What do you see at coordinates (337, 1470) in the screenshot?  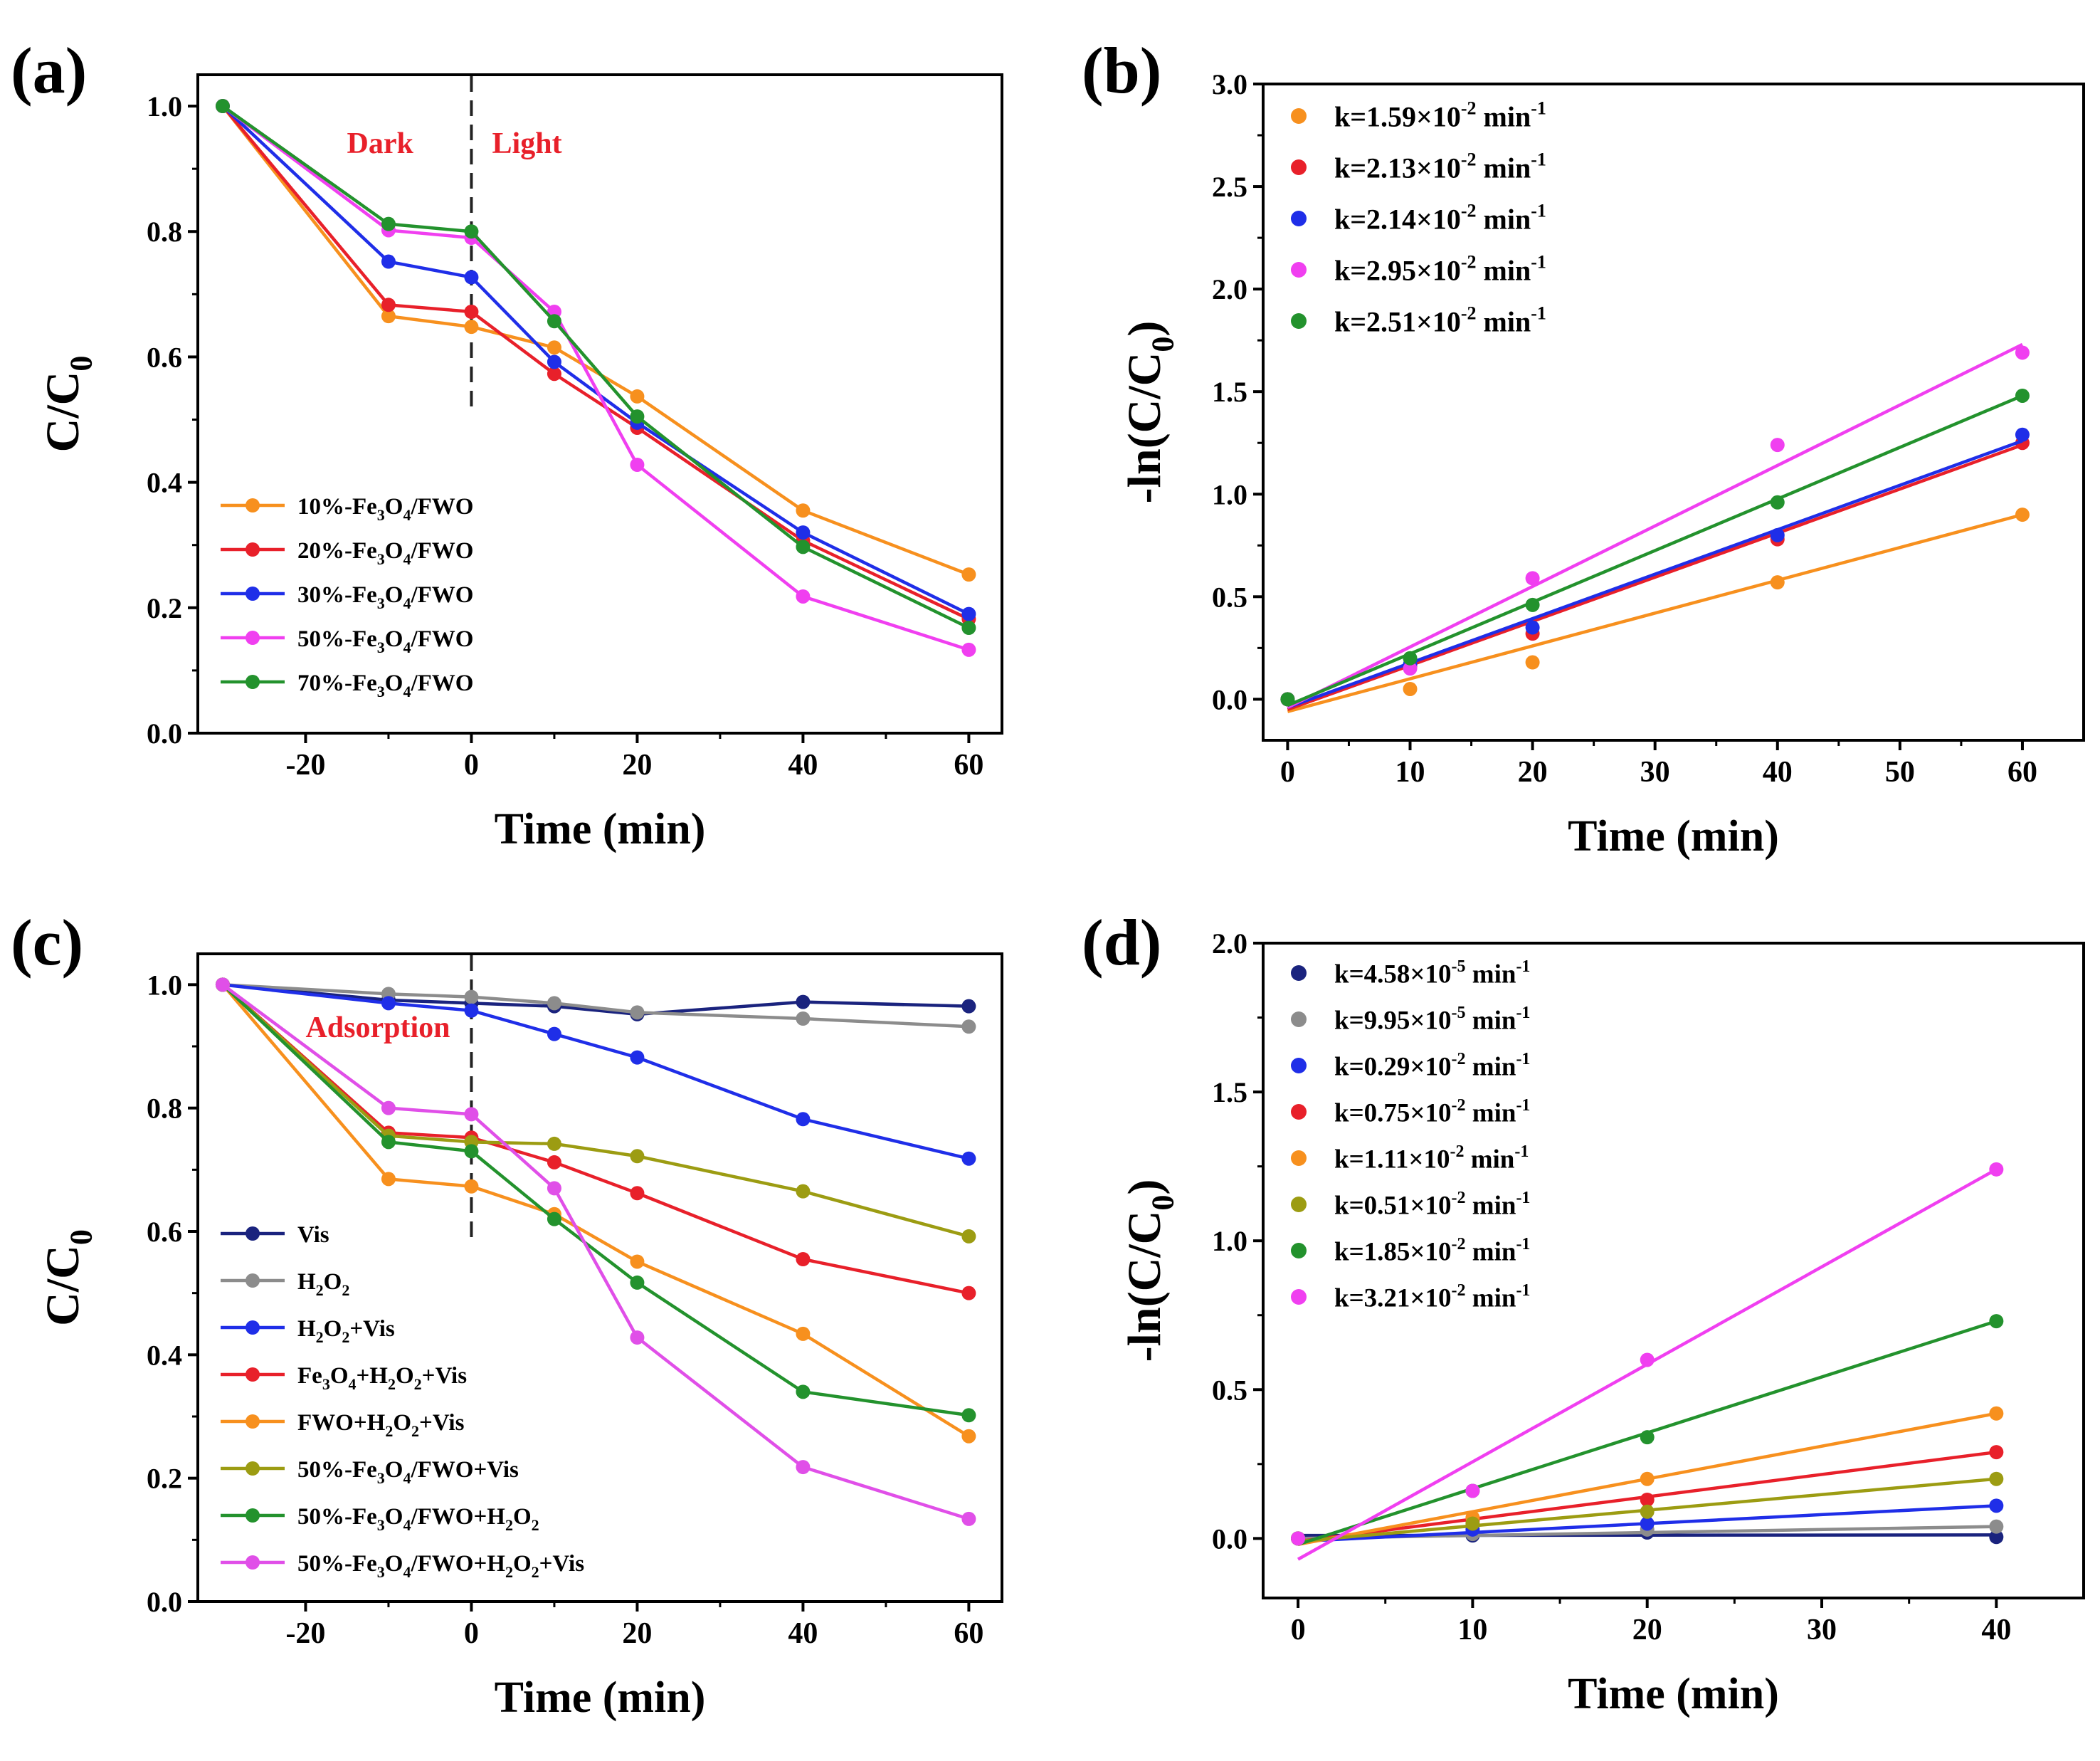 I see `legend-label-part: 50%-Fe` at bounding box center [337, 1470].